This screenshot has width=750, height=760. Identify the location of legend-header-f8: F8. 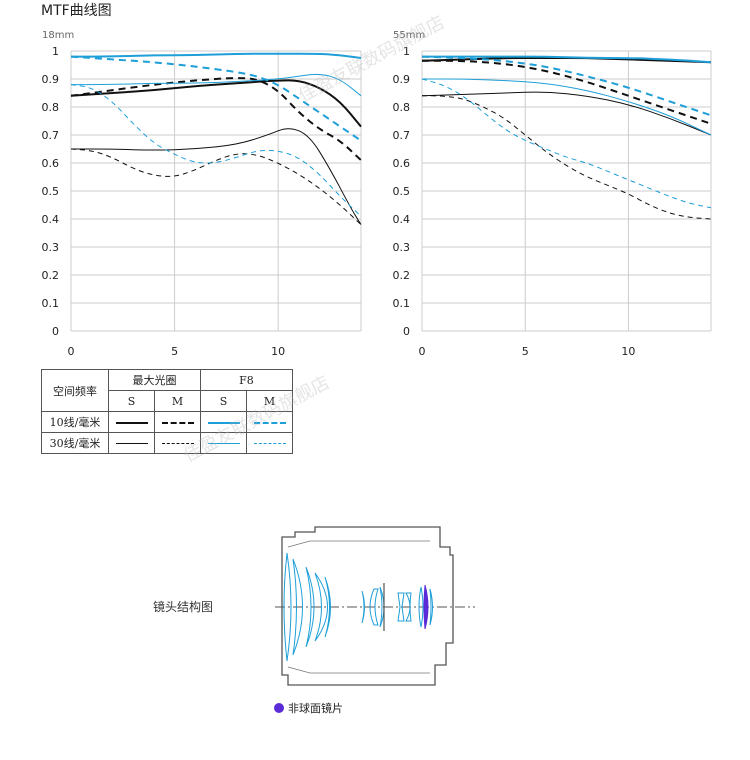
(246, 380).